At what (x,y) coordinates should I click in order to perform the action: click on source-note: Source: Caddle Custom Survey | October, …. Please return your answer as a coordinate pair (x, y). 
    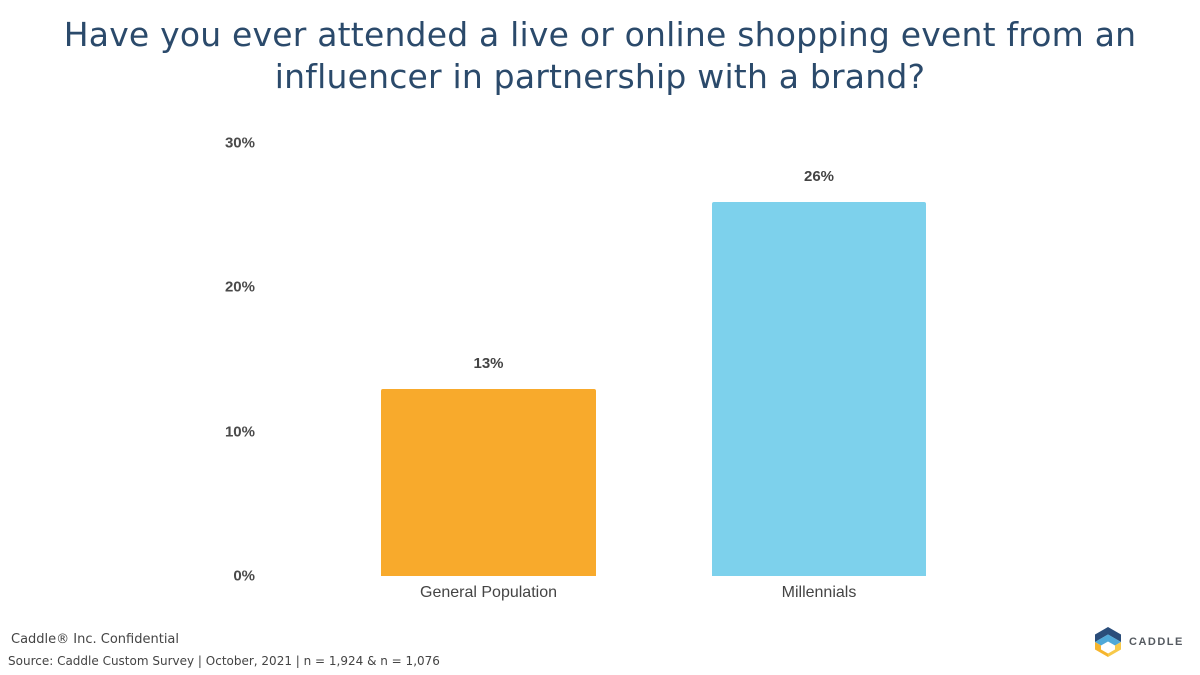
    Looking at the image, I should click on (224, 661).